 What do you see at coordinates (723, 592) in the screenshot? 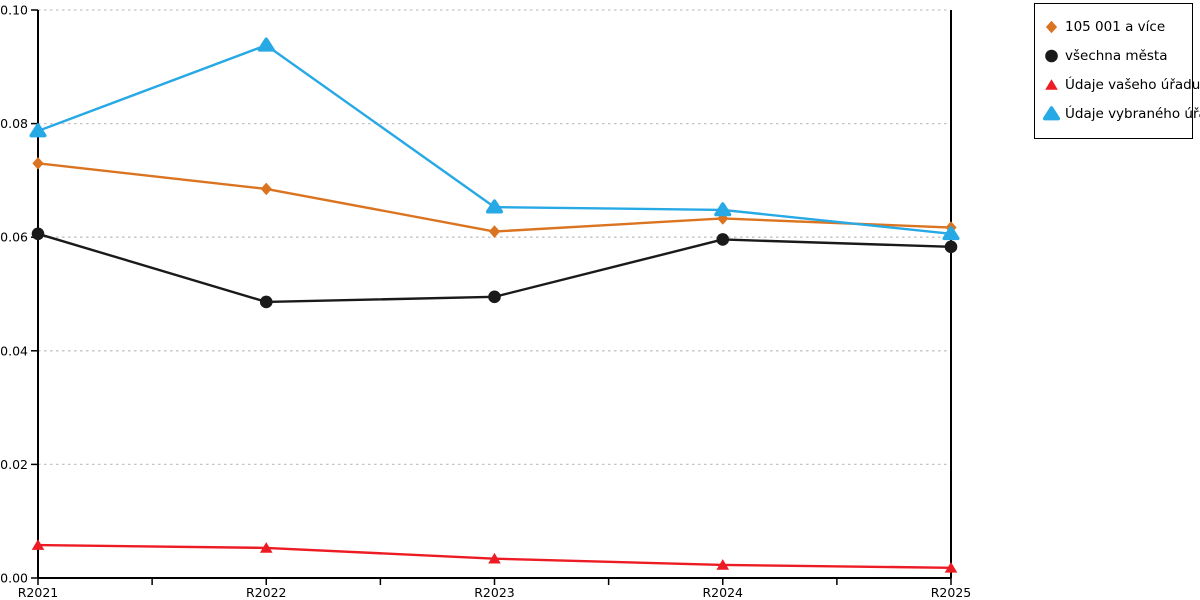
I see `x-tick-label: R2024` at bounding box center [723, 592].